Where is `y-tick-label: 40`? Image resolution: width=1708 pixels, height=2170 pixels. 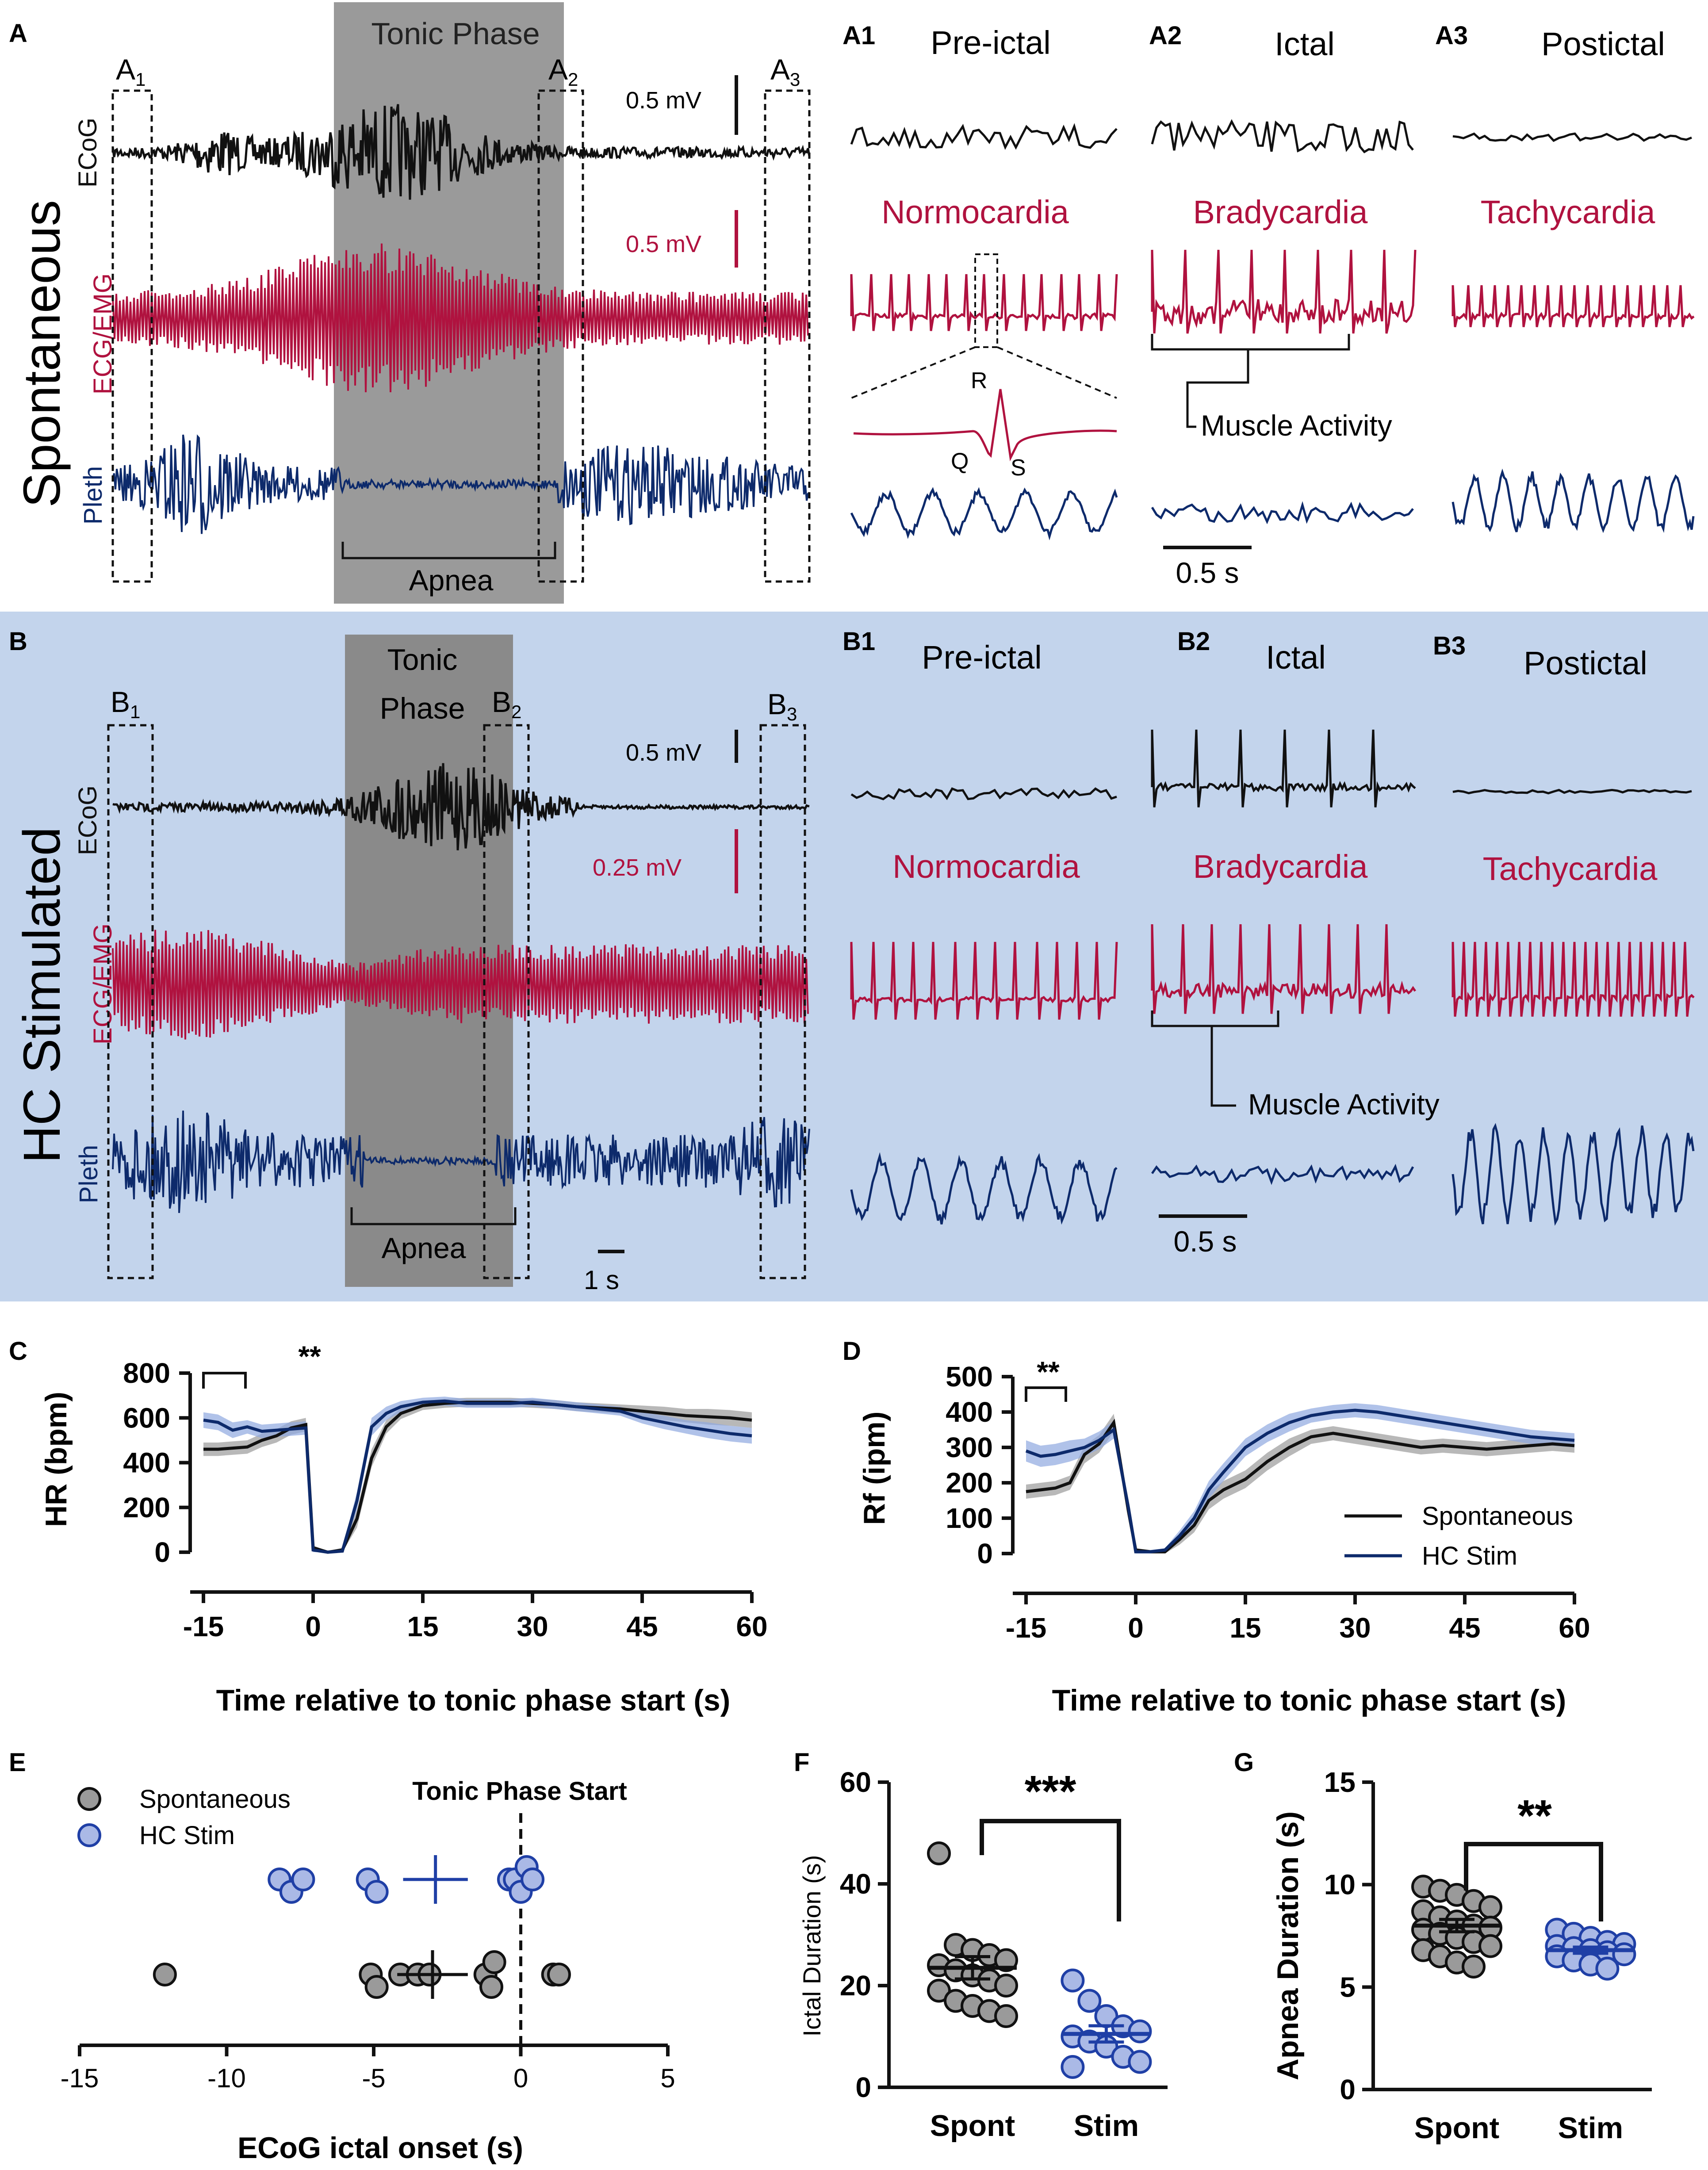 y-tick-label: 40 is located at coordinates (856, 1884).